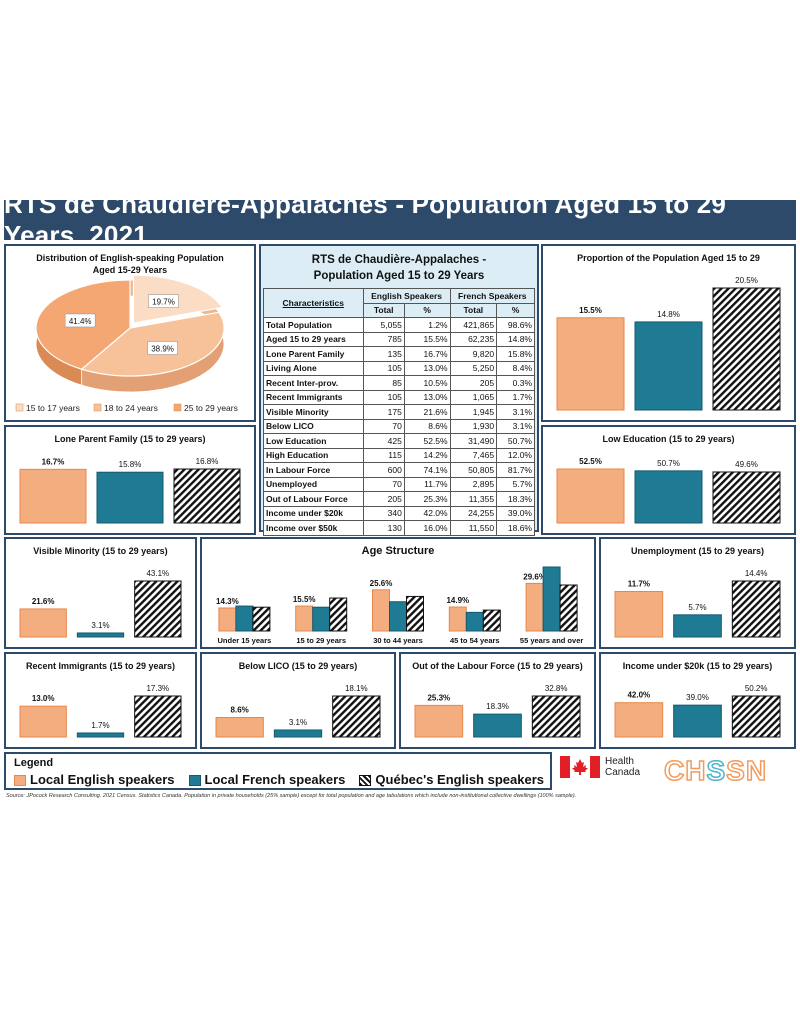  What do you see at coordinates (53, 461) in the screenshot?
I see `bar-value-label: 16.7%` at bounding box center [53, 461].